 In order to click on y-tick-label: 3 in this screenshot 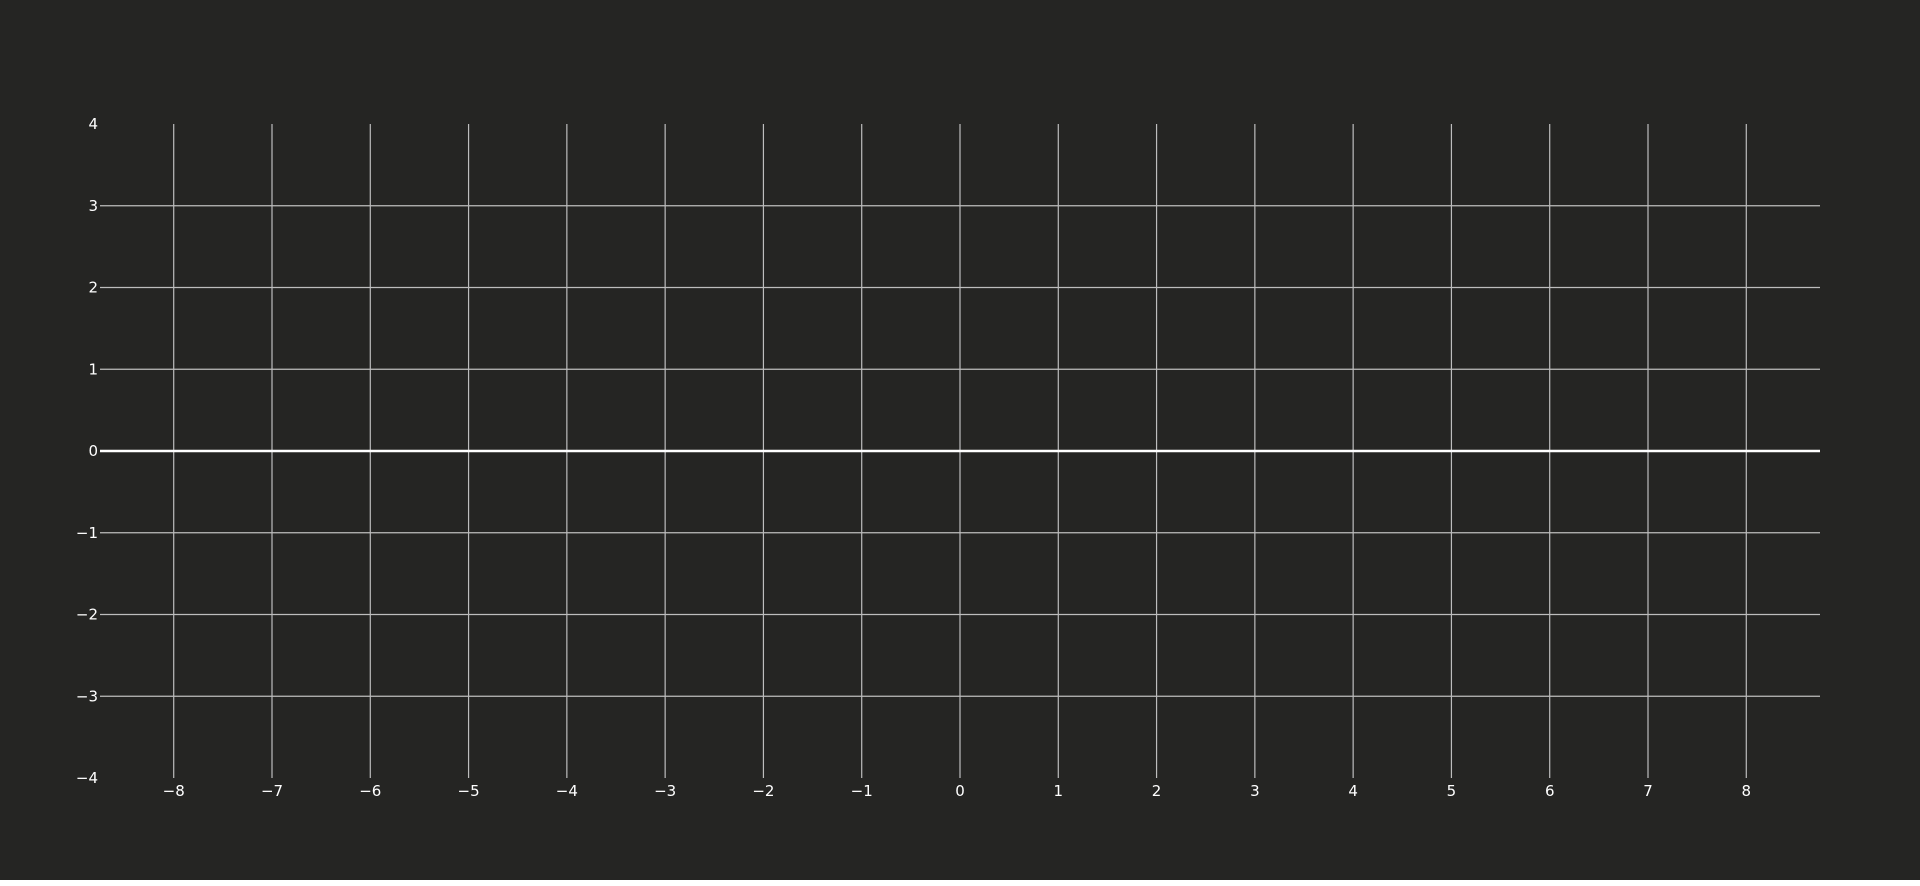, I will do `click(93, 206)`.